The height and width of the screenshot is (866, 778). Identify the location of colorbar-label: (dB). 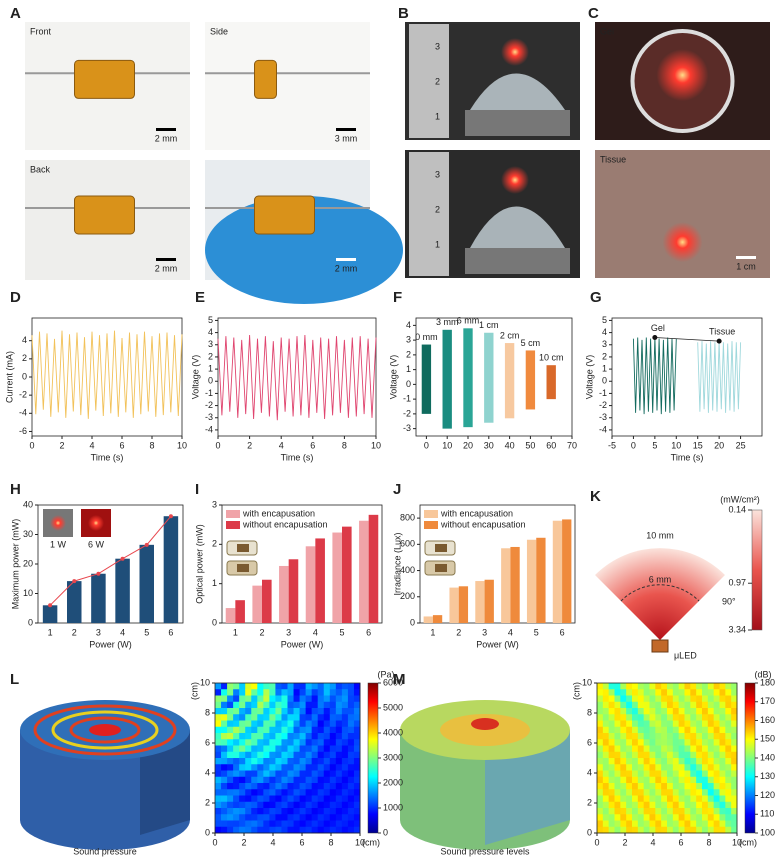
(762, 674).